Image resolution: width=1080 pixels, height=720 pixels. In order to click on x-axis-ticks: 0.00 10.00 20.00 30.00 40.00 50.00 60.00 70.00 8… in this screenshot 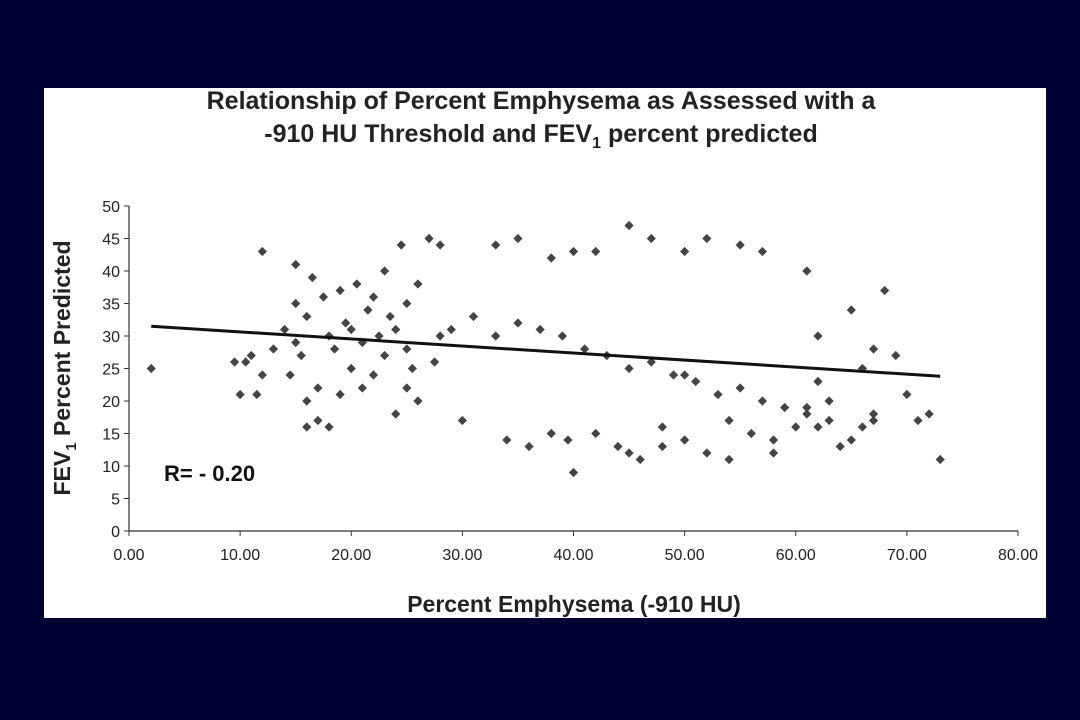, I will do `click(575, 547)`.